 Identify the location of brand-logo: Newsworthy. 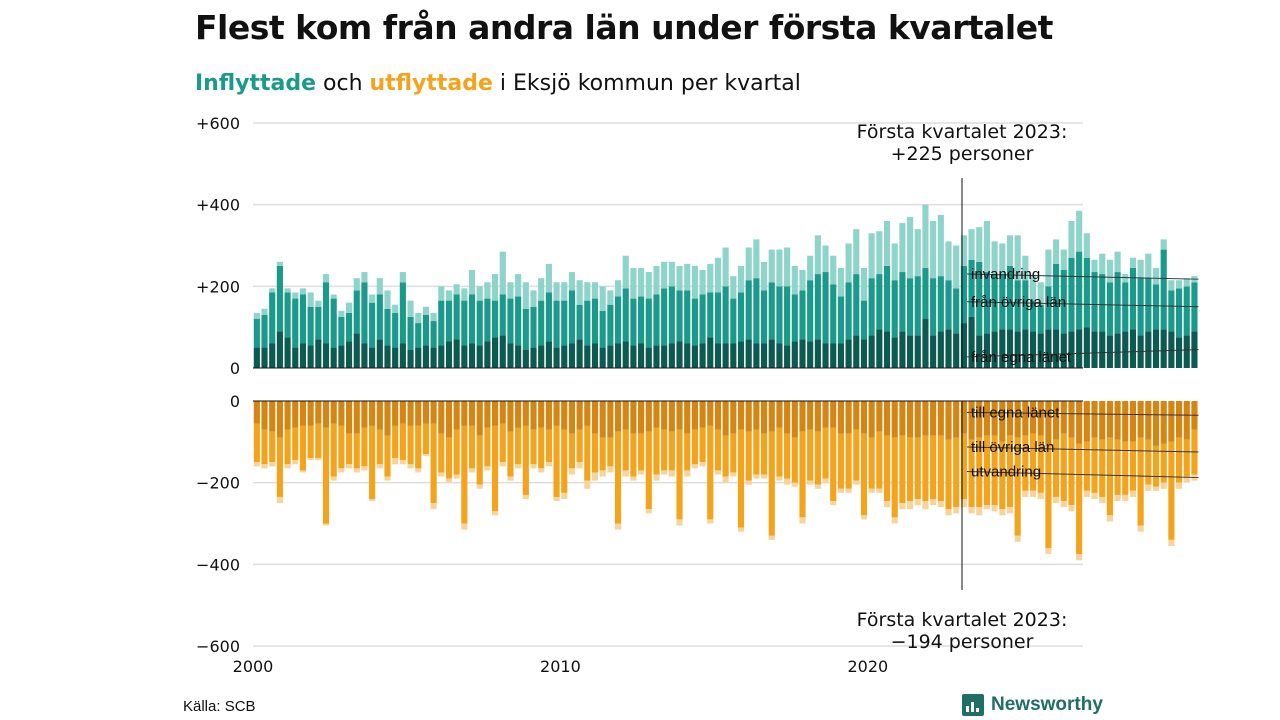
(1032, 705).